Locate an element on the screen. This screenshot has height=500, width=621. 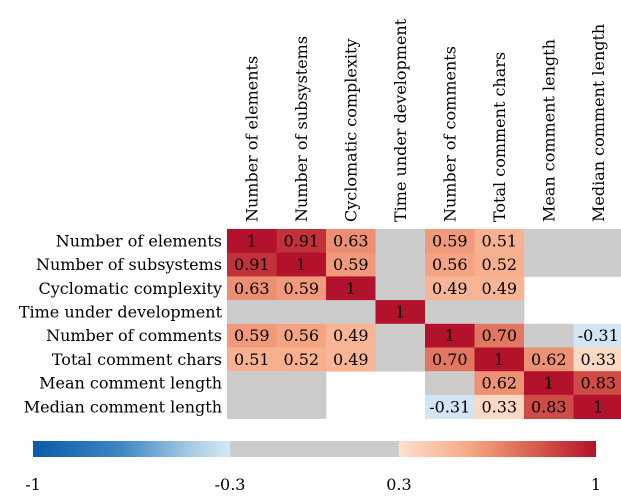
colorbar-tick-label: -0.3 is located at coordinates (230, 484).